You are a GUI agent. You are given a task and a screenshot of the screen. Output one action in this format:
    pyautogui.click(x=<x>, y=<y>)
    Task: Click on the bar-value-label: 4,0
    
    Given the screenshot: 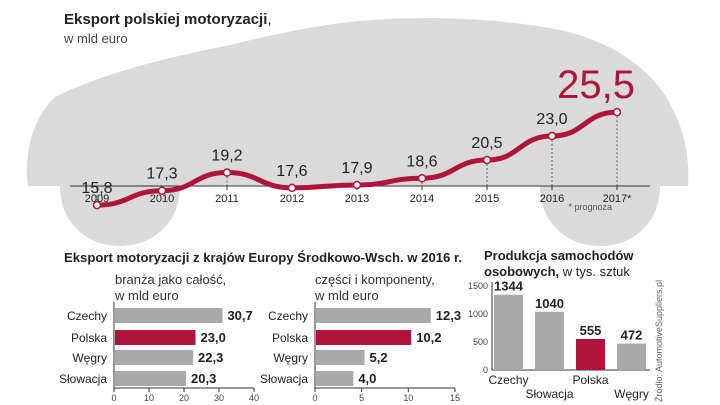 What is the action you would take?
    pyautogui.click(x=367, y=378)
    